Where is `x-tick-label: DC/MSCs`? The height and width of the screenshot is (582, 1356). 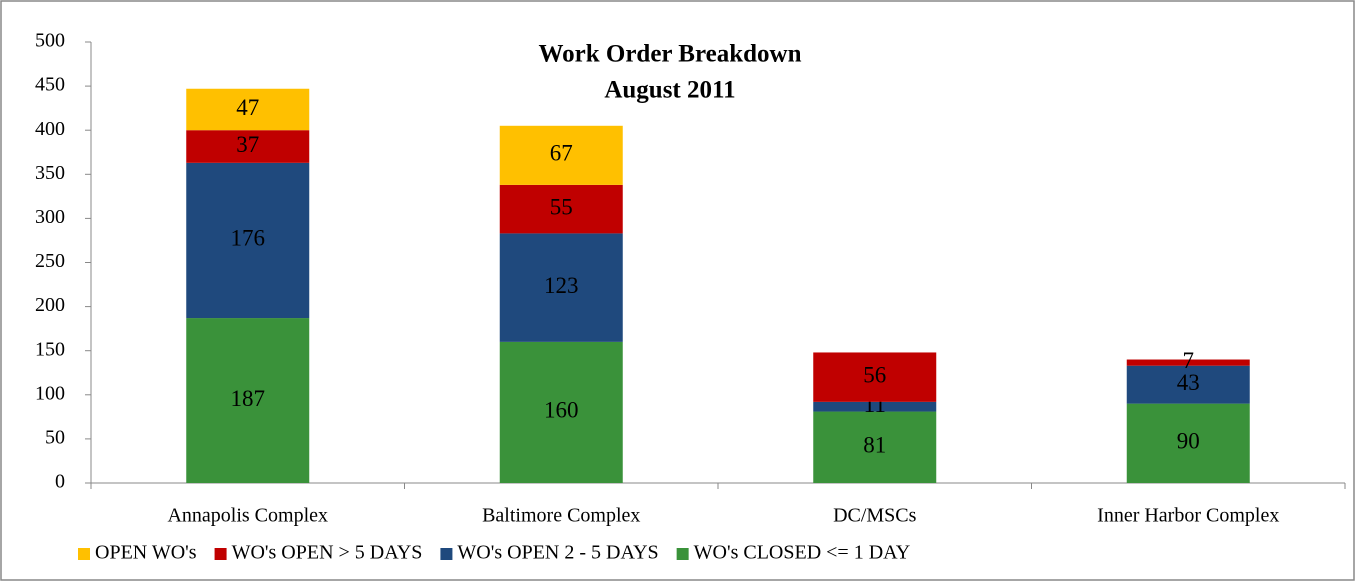
x-tick-label: DC/MSCs is located at coordinates (875, 516).